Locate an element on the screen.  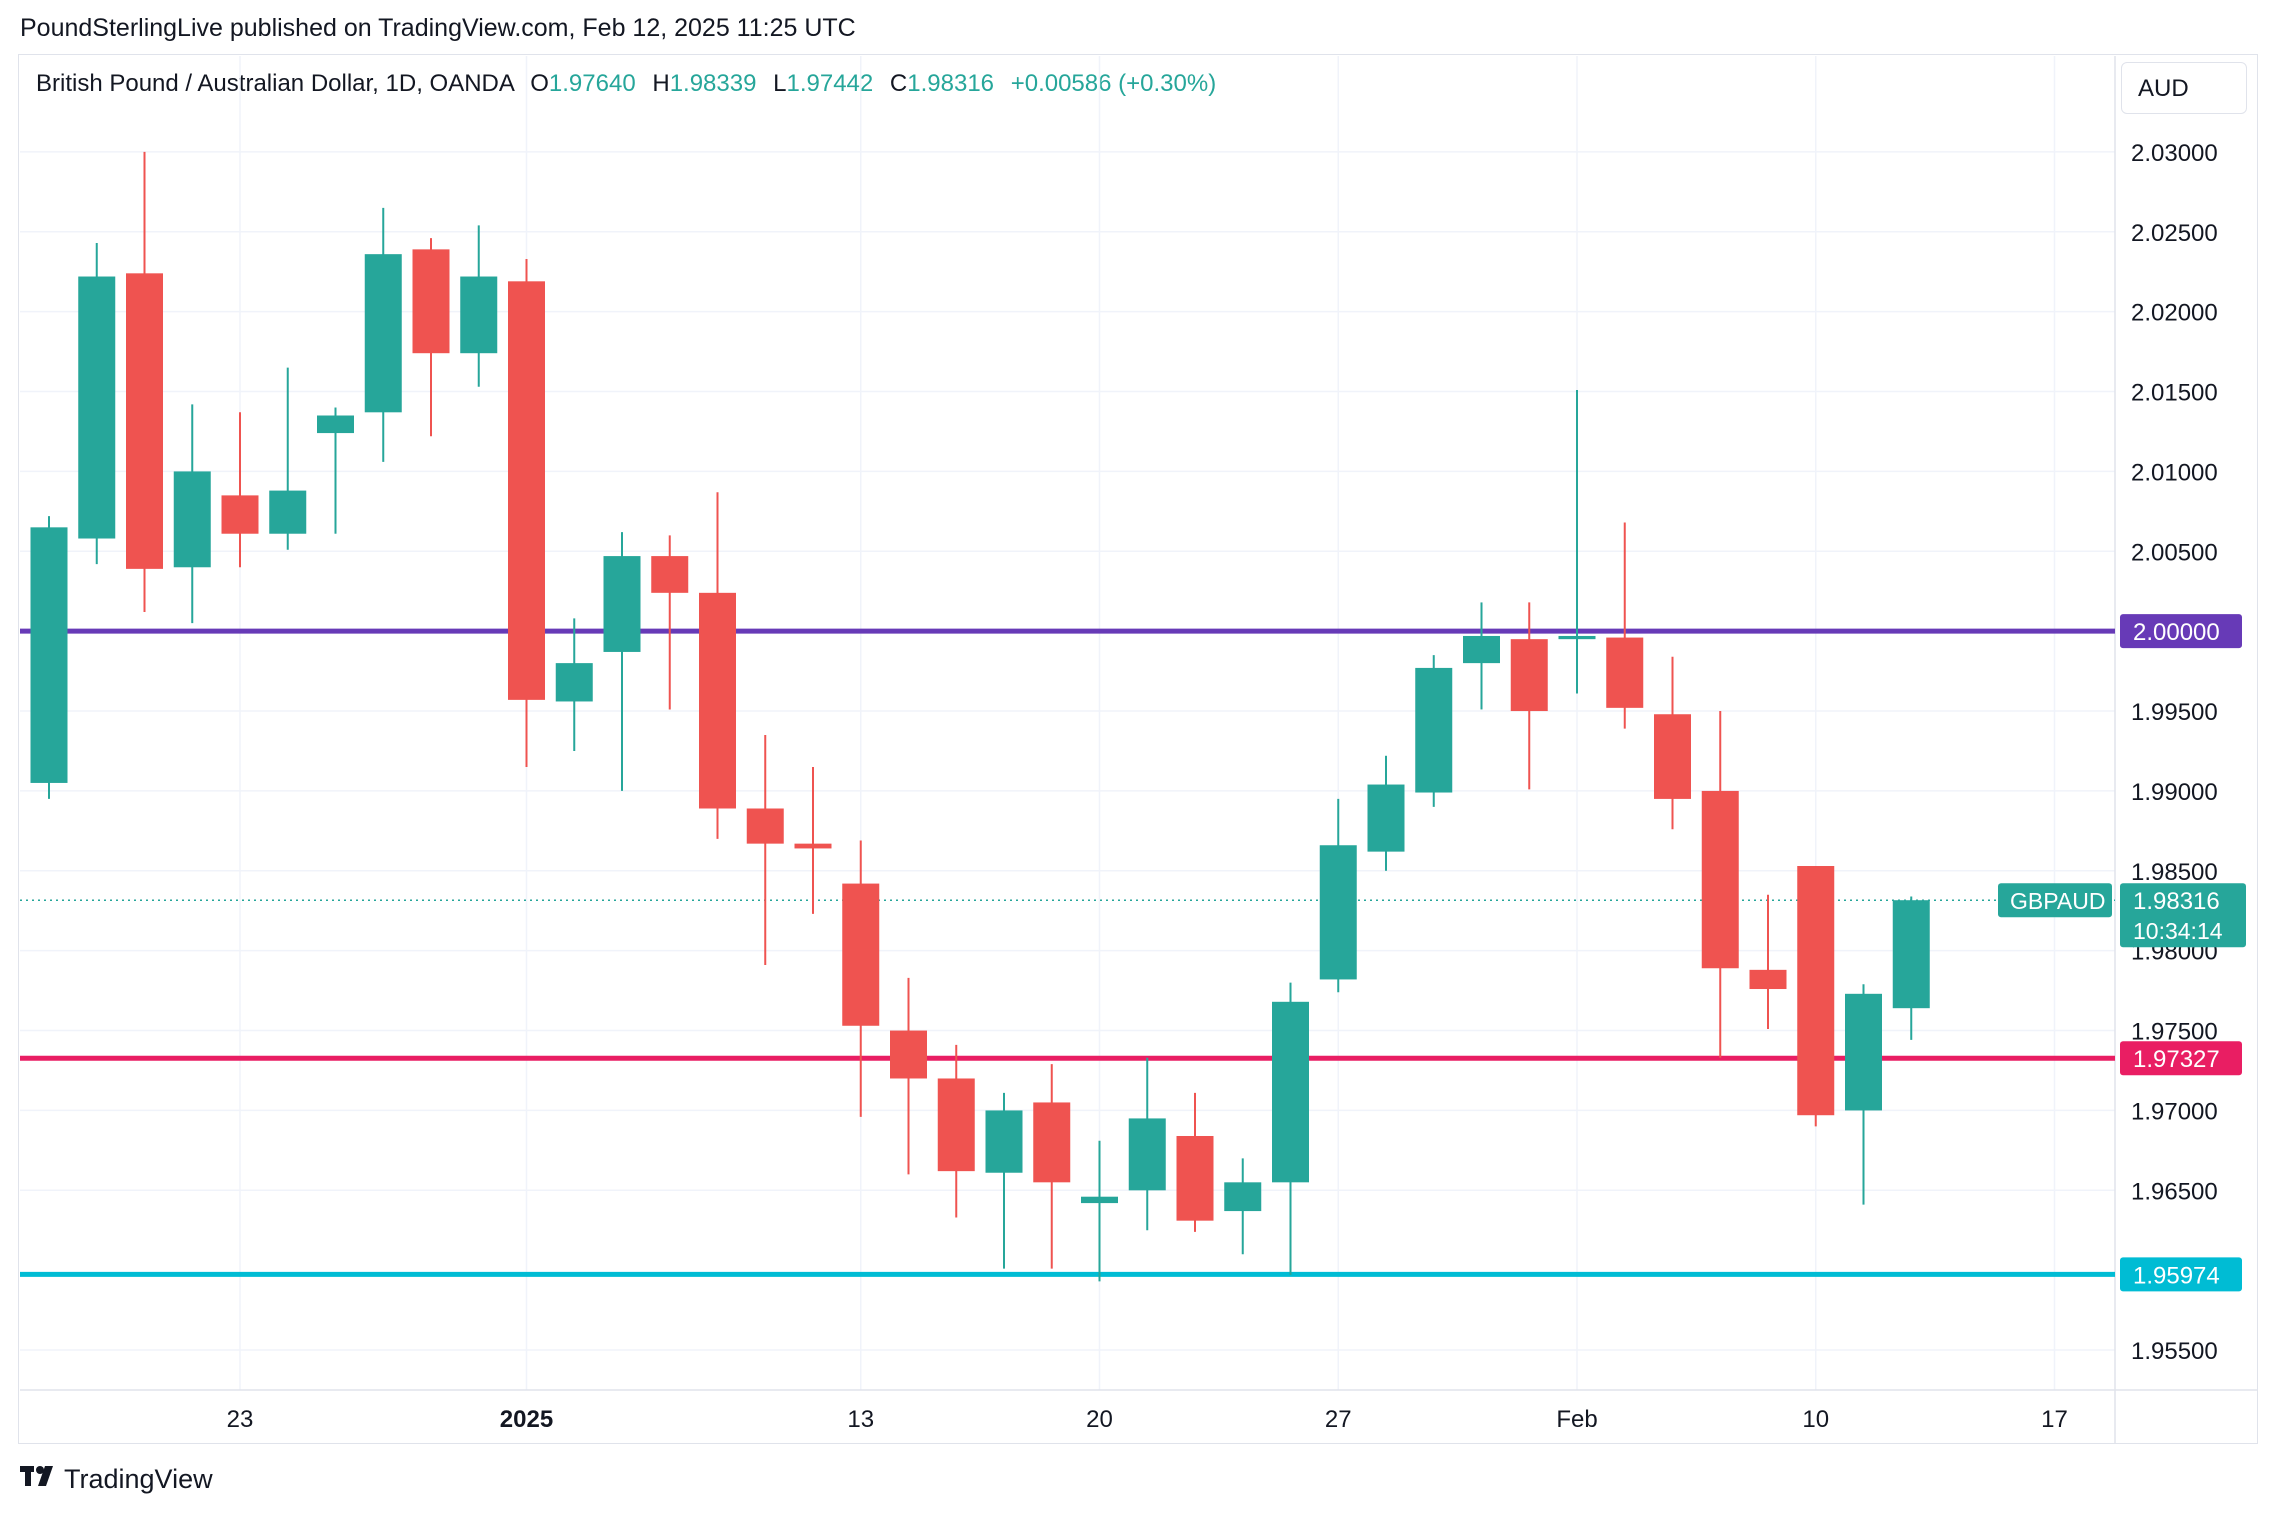
bar-countdown-label: 10:34:14 is located at coordinates (2178, 931).